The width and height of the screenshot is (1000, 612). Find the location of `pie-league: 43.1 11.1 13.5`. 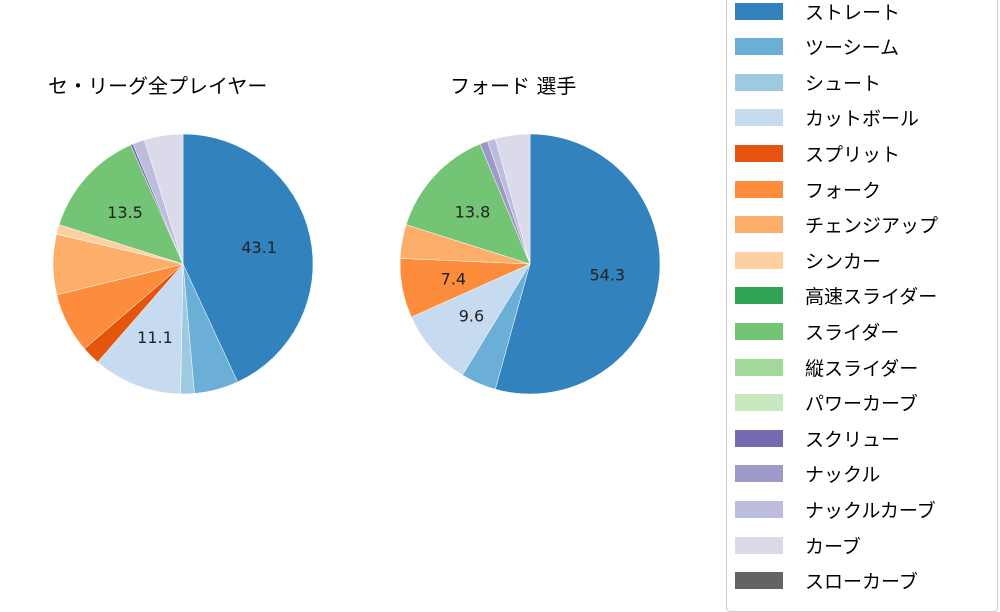

pie-league: 43.1 11.1 13.5 is located at coordinates (183, 264).